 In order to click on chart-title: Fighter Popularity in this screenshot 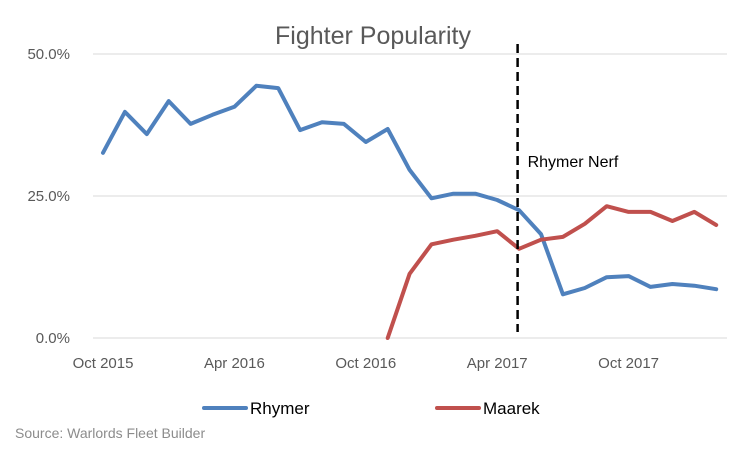, I will do `click(373, 36)`.